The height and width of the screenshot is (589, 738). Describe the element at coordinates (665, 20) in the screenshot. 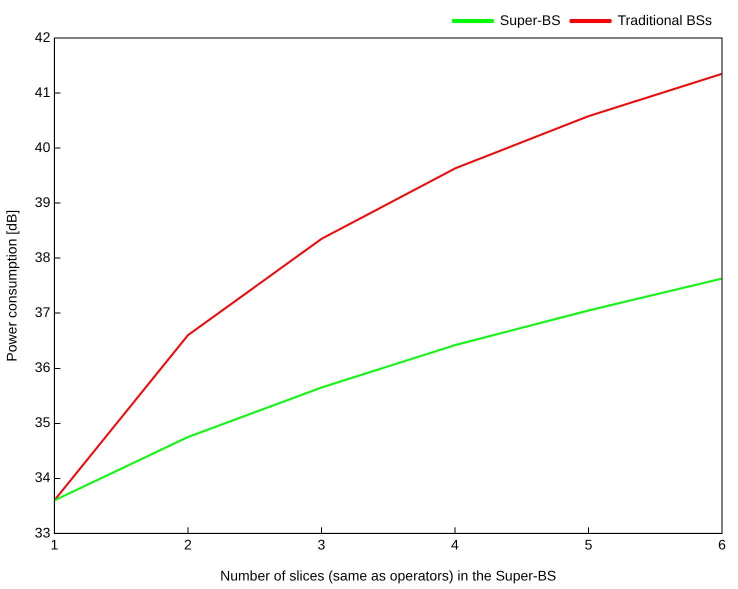

I see `legend-label: Traditional BSs` at that location.